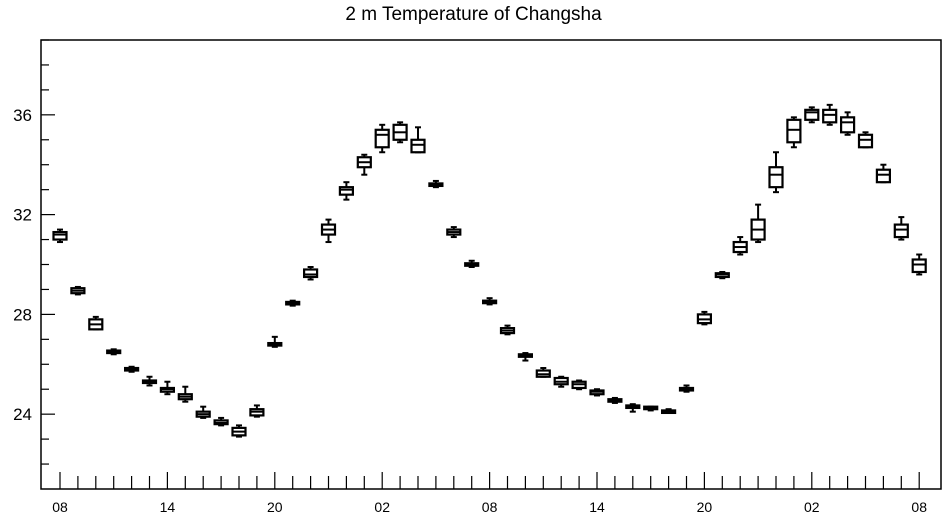  I want to click on x-axis: 08 14 20 02 08 14 20 02 08, so click(489, 493).